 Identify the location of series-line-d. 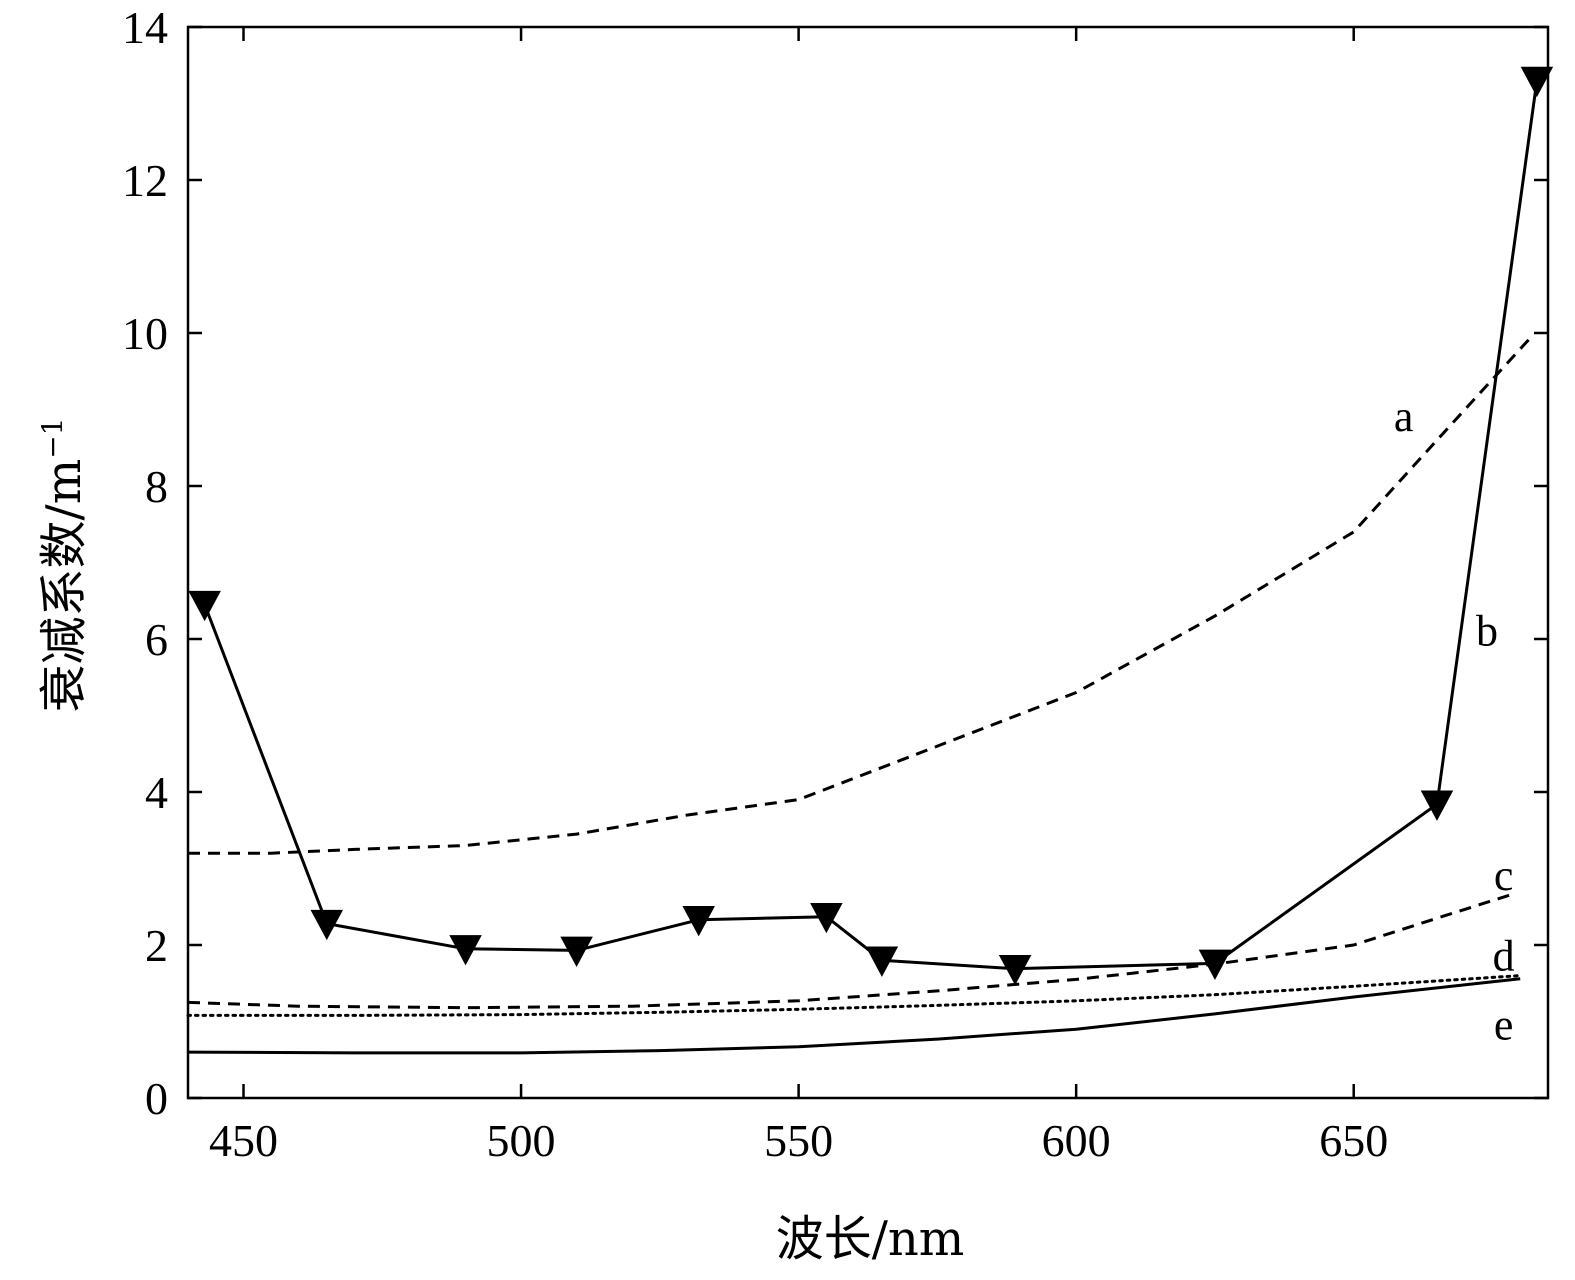
(854, 995).